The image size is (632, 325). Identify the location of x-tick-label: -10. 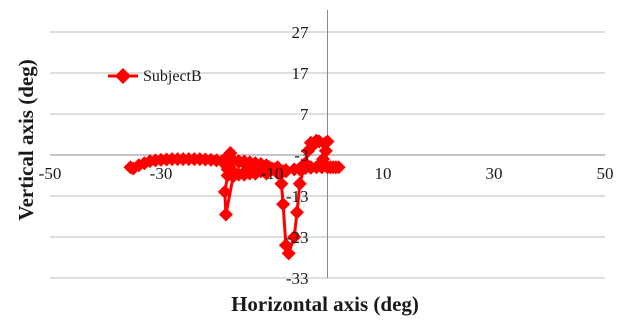
(272, 173).